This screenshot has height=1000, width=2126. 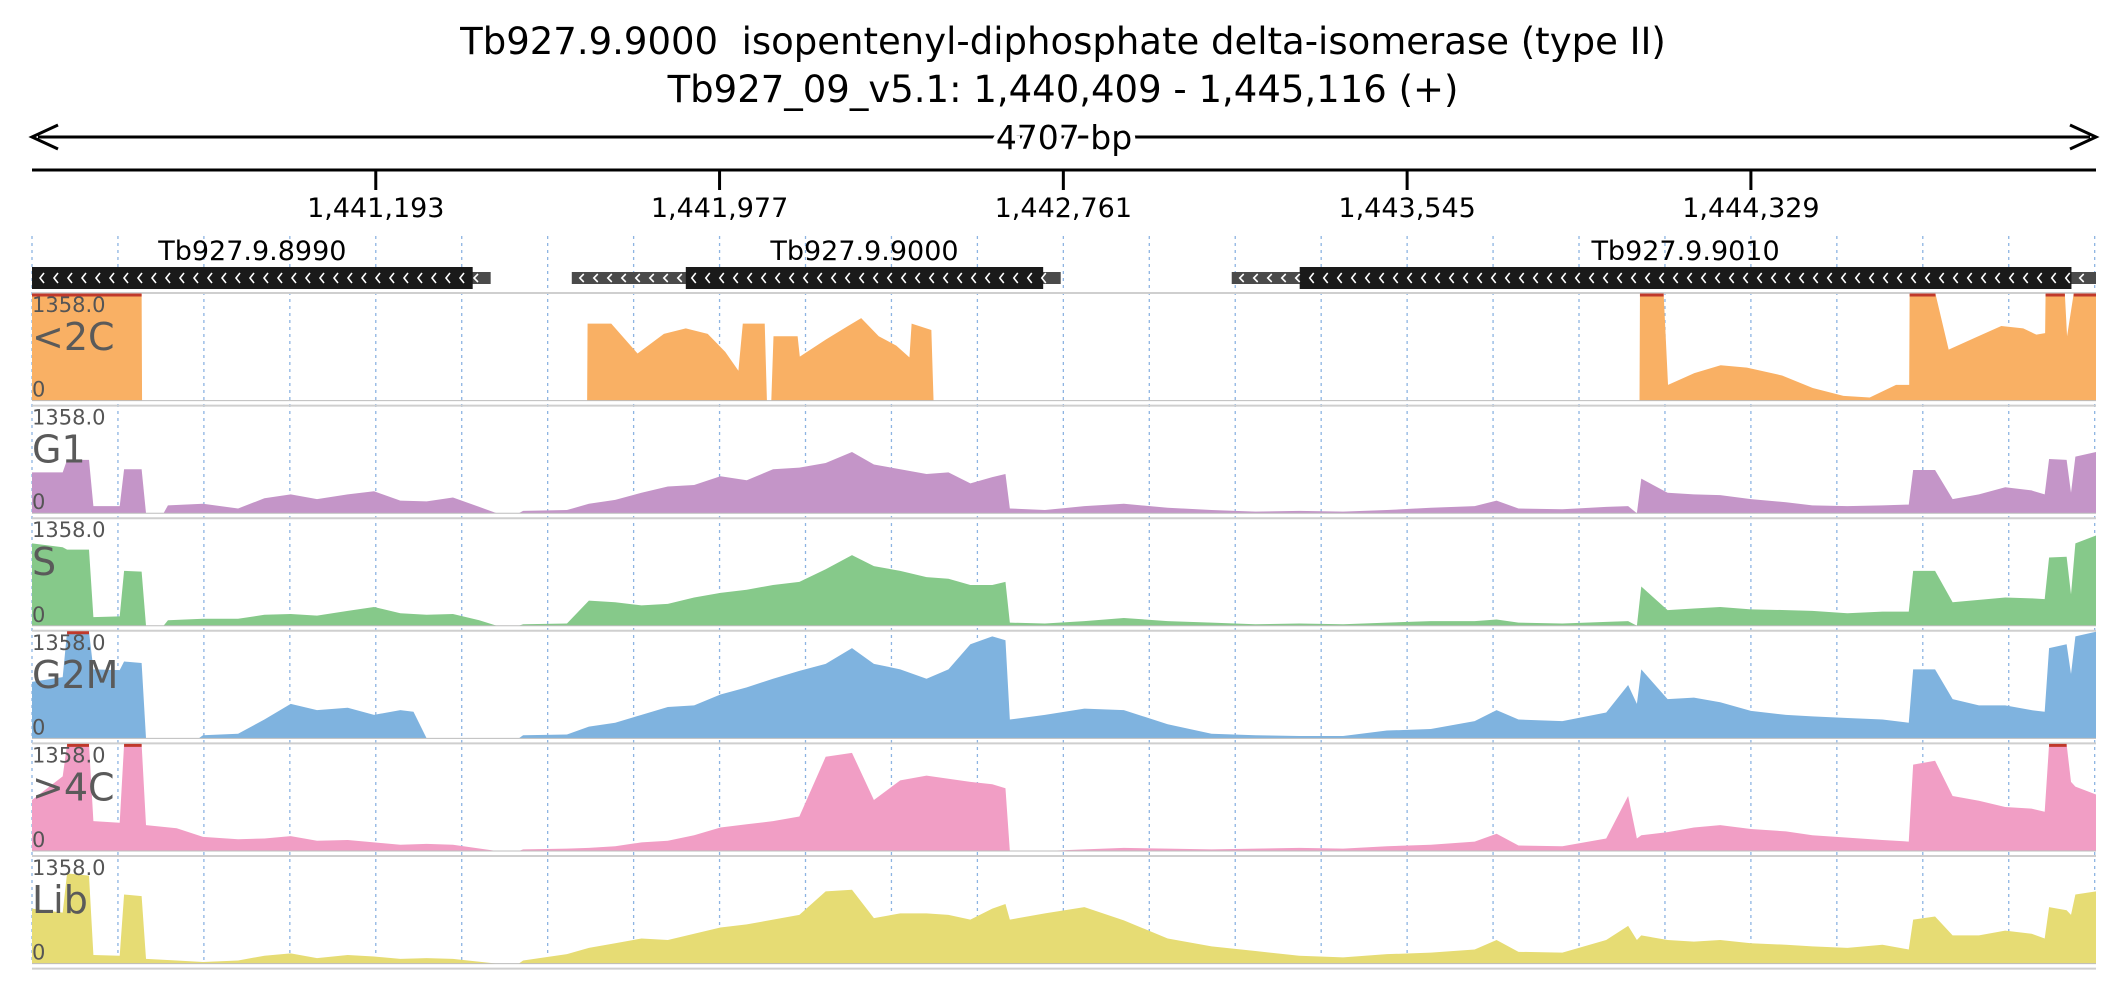 I want to click on track-name: <2C, so click(x=73, y=337).